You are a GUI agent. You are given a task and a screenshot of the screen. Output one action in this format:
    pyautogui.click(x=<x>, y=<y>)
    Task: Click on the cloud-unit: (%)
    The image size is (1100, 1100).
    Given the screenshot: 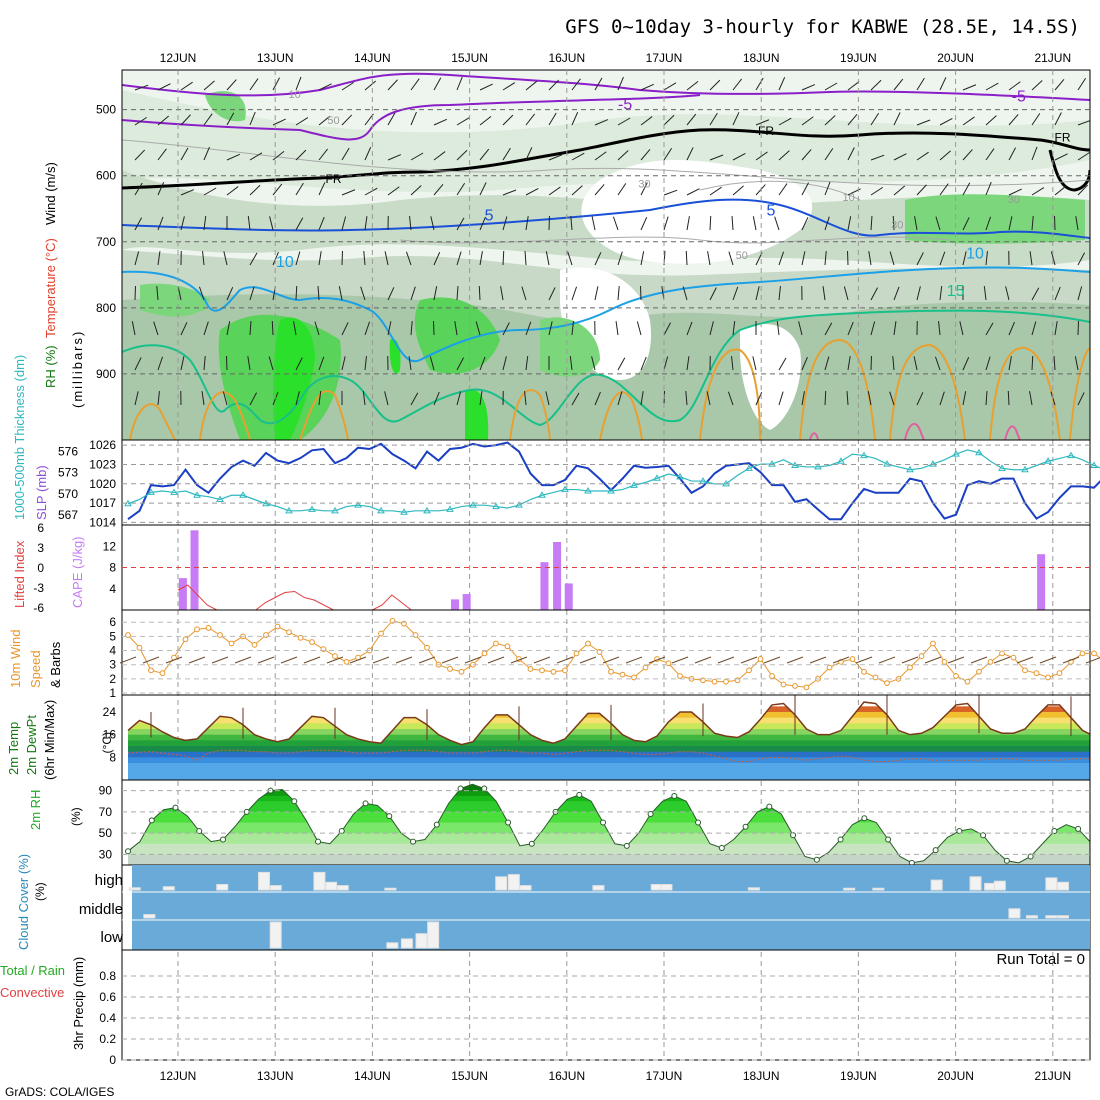 What is the action you would take?
    pyautogui.click(x=40, y=891)
    